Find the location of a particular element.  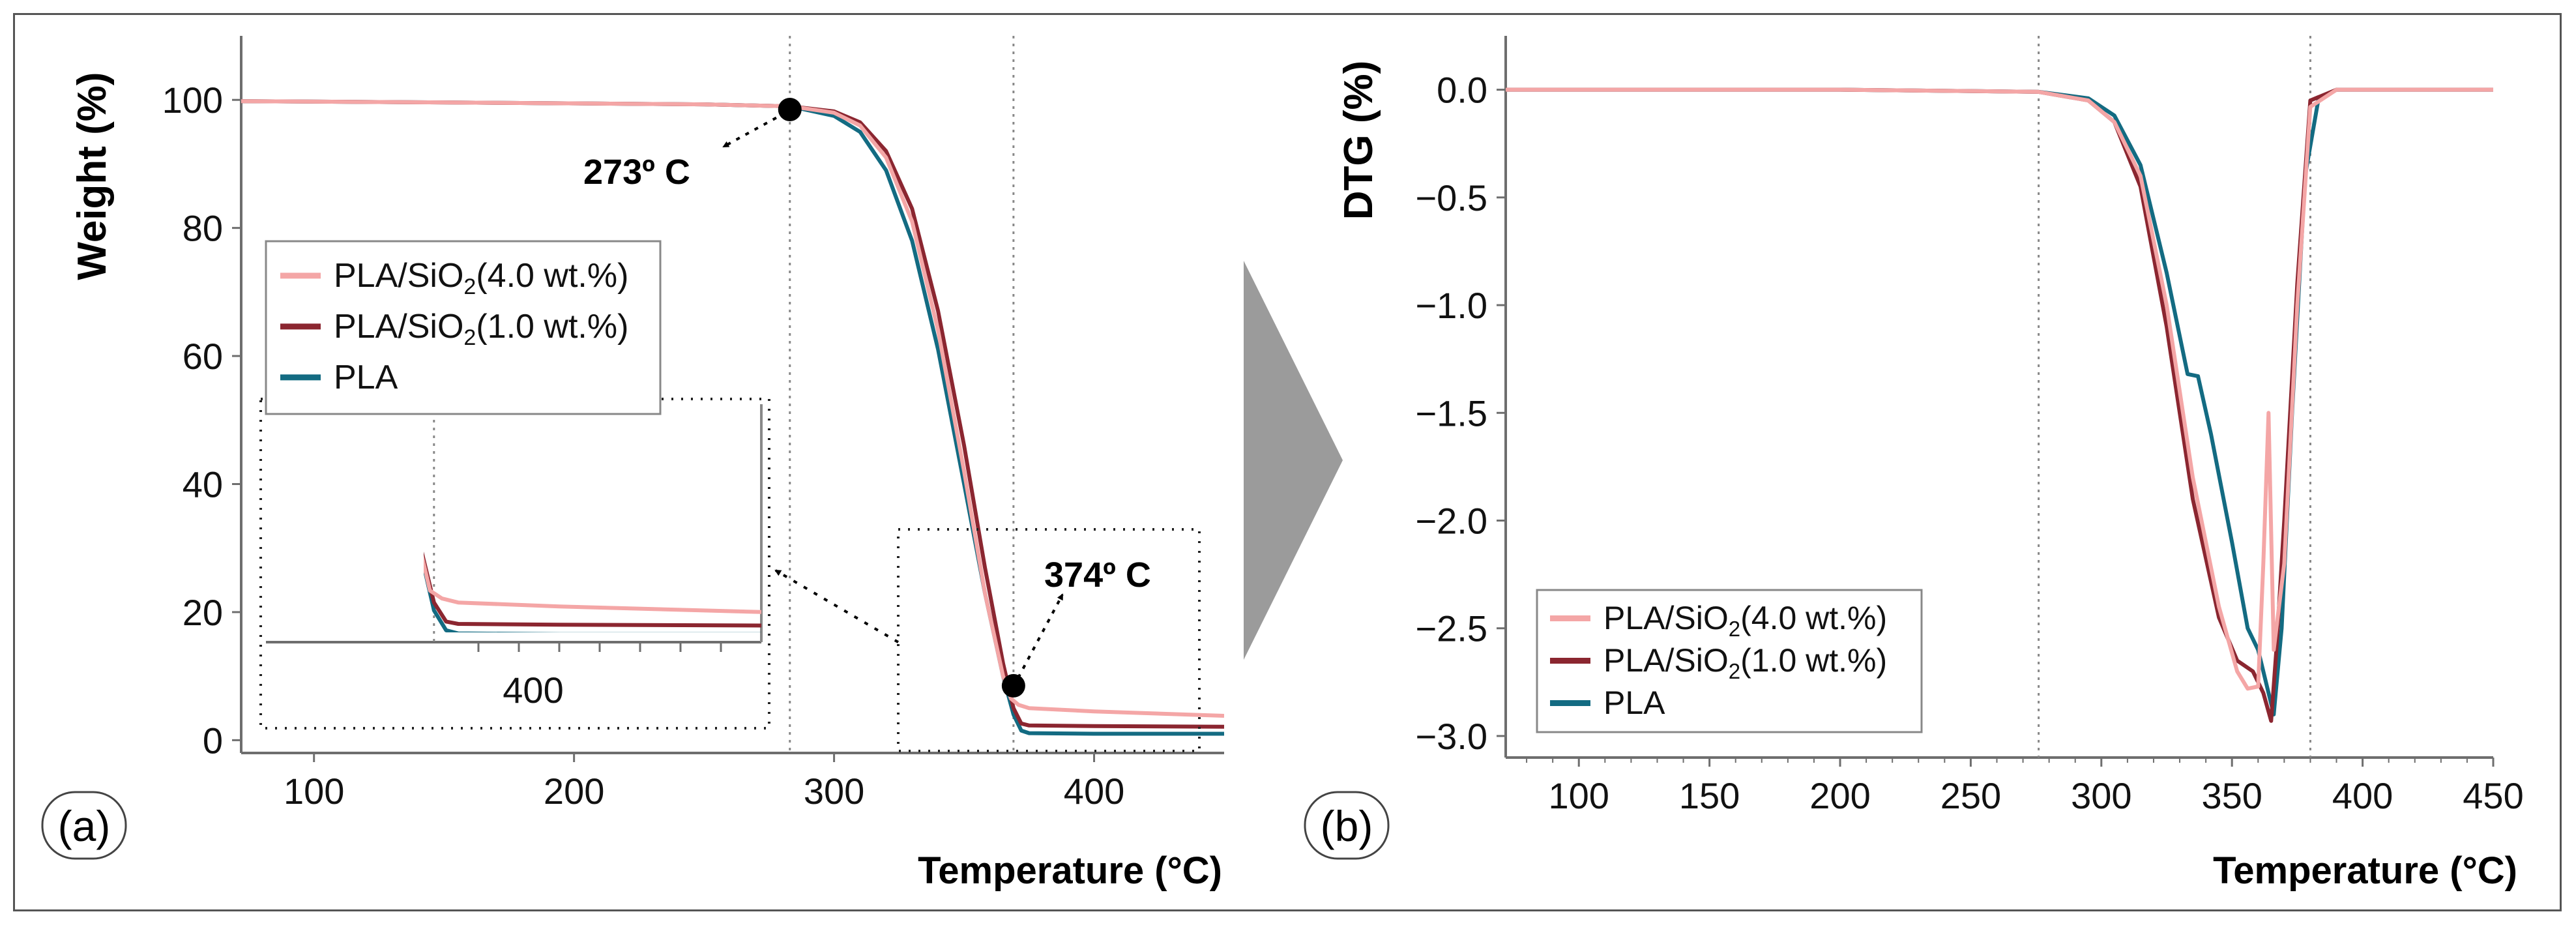

inset-xtick-label: 400 is located at coordinates (533, 690).